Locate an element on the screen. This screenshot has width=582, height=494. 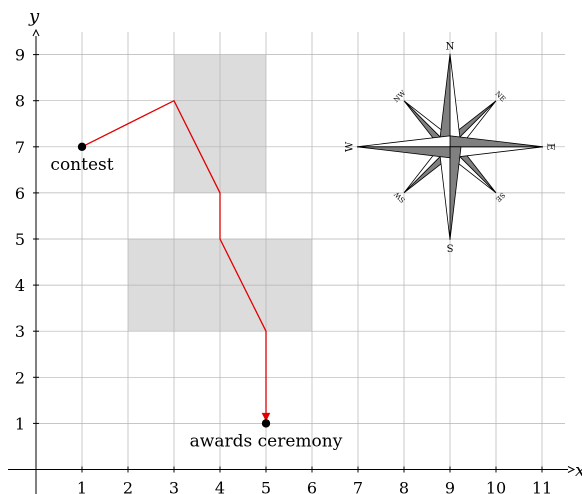
y-tick-label-5: 5 is located at coordinates (20, 239).